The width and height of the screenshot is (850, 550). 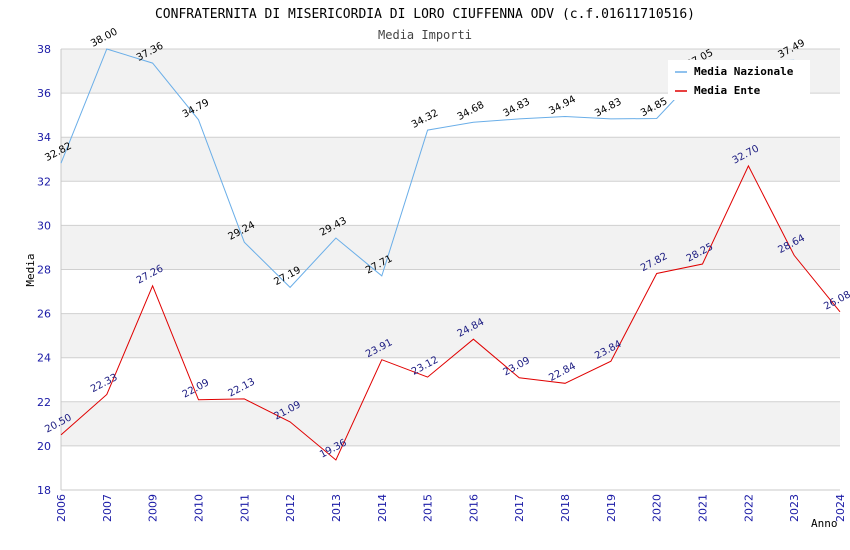 I want to click on x-tick-label: 2014, so click(x=382, y=508).